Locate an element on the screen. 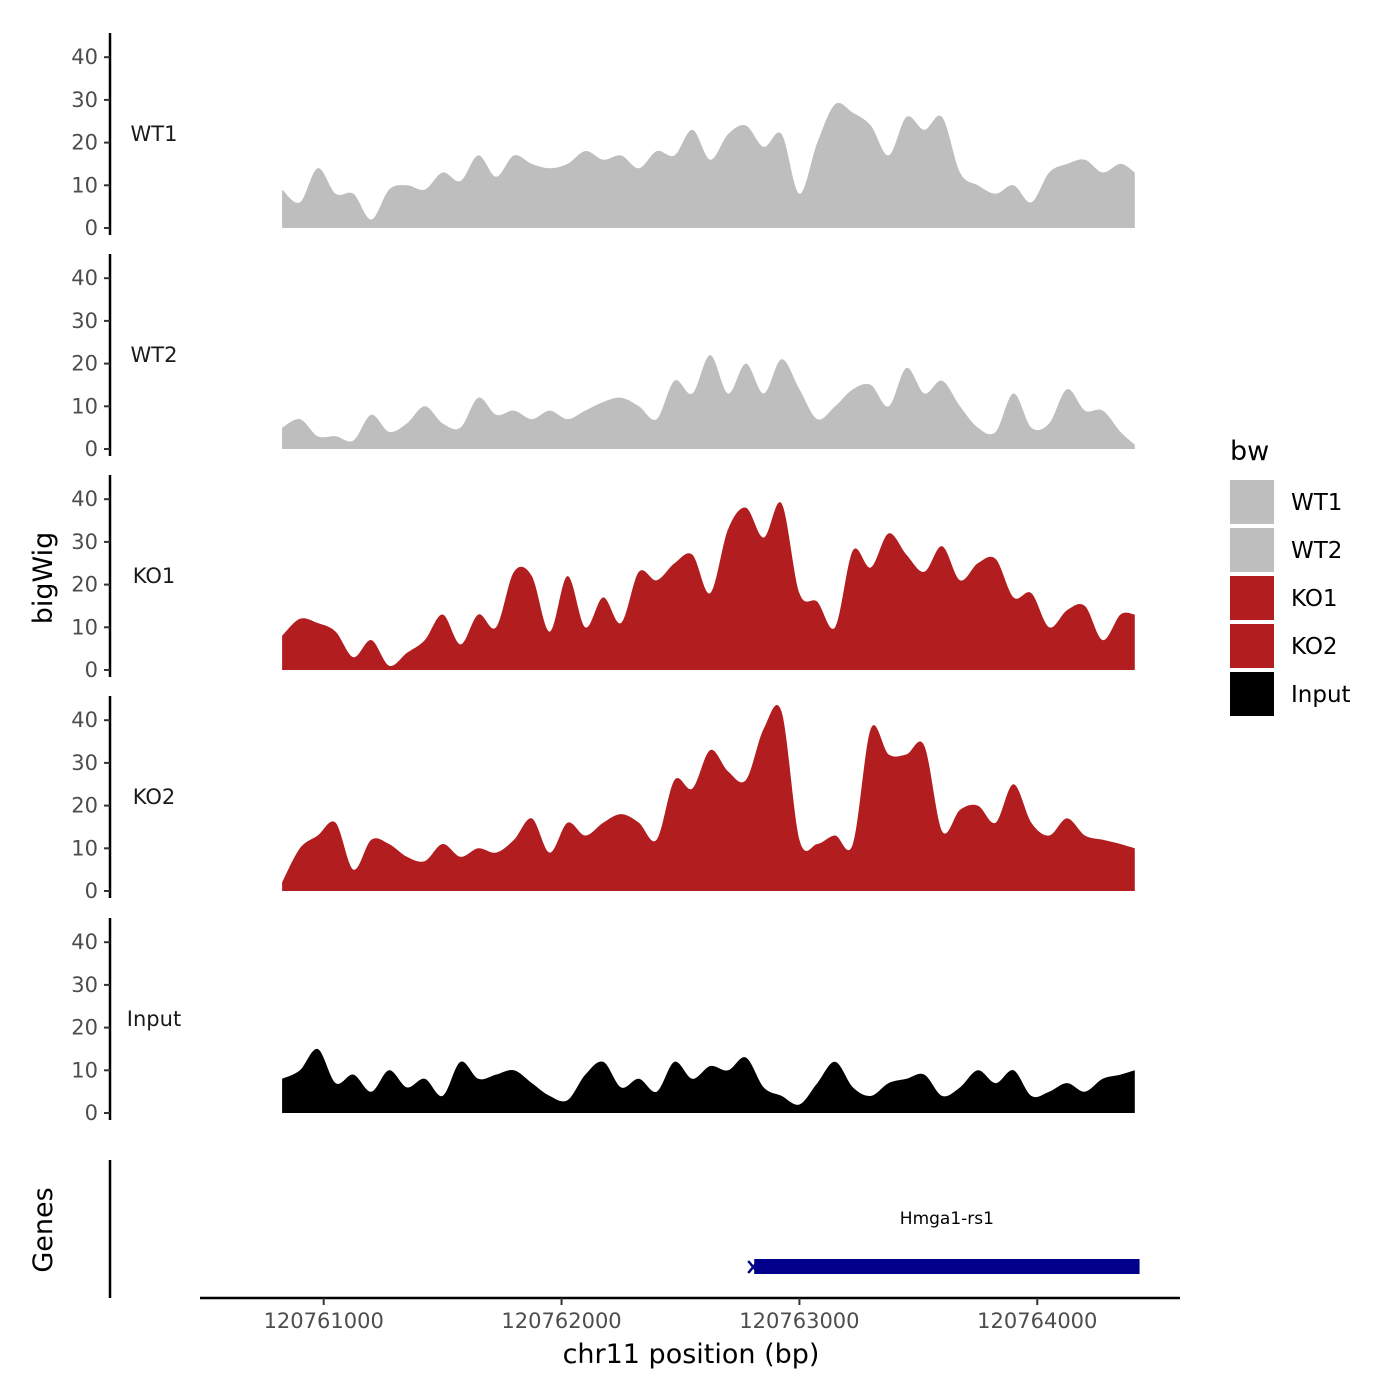  series-area-ko1 is located at coordinates (708, 586).